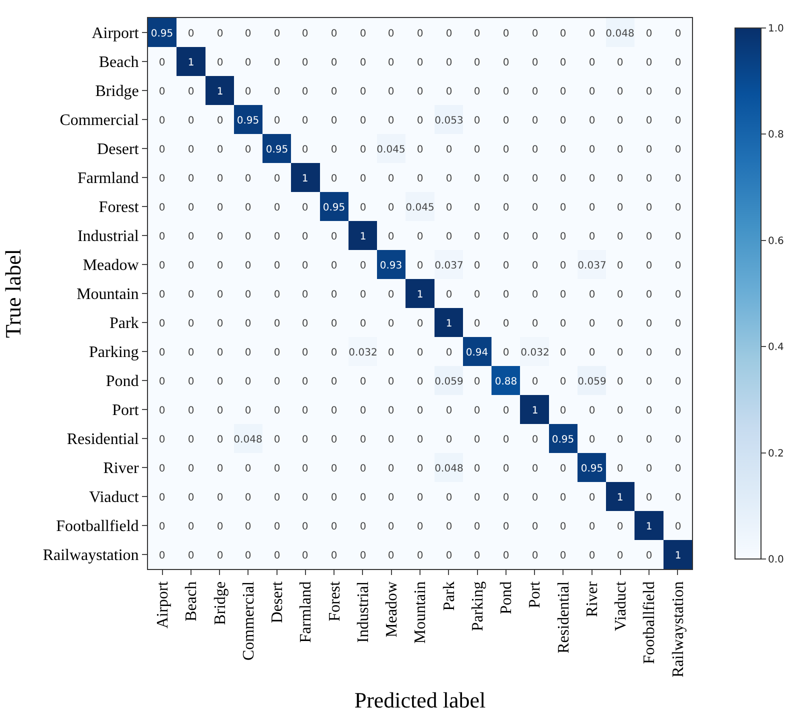 This screenshot has height=720, width=807. Describe the element at coordinates (191, 63) in the screenshot. I see `data-label: 1` at that location.